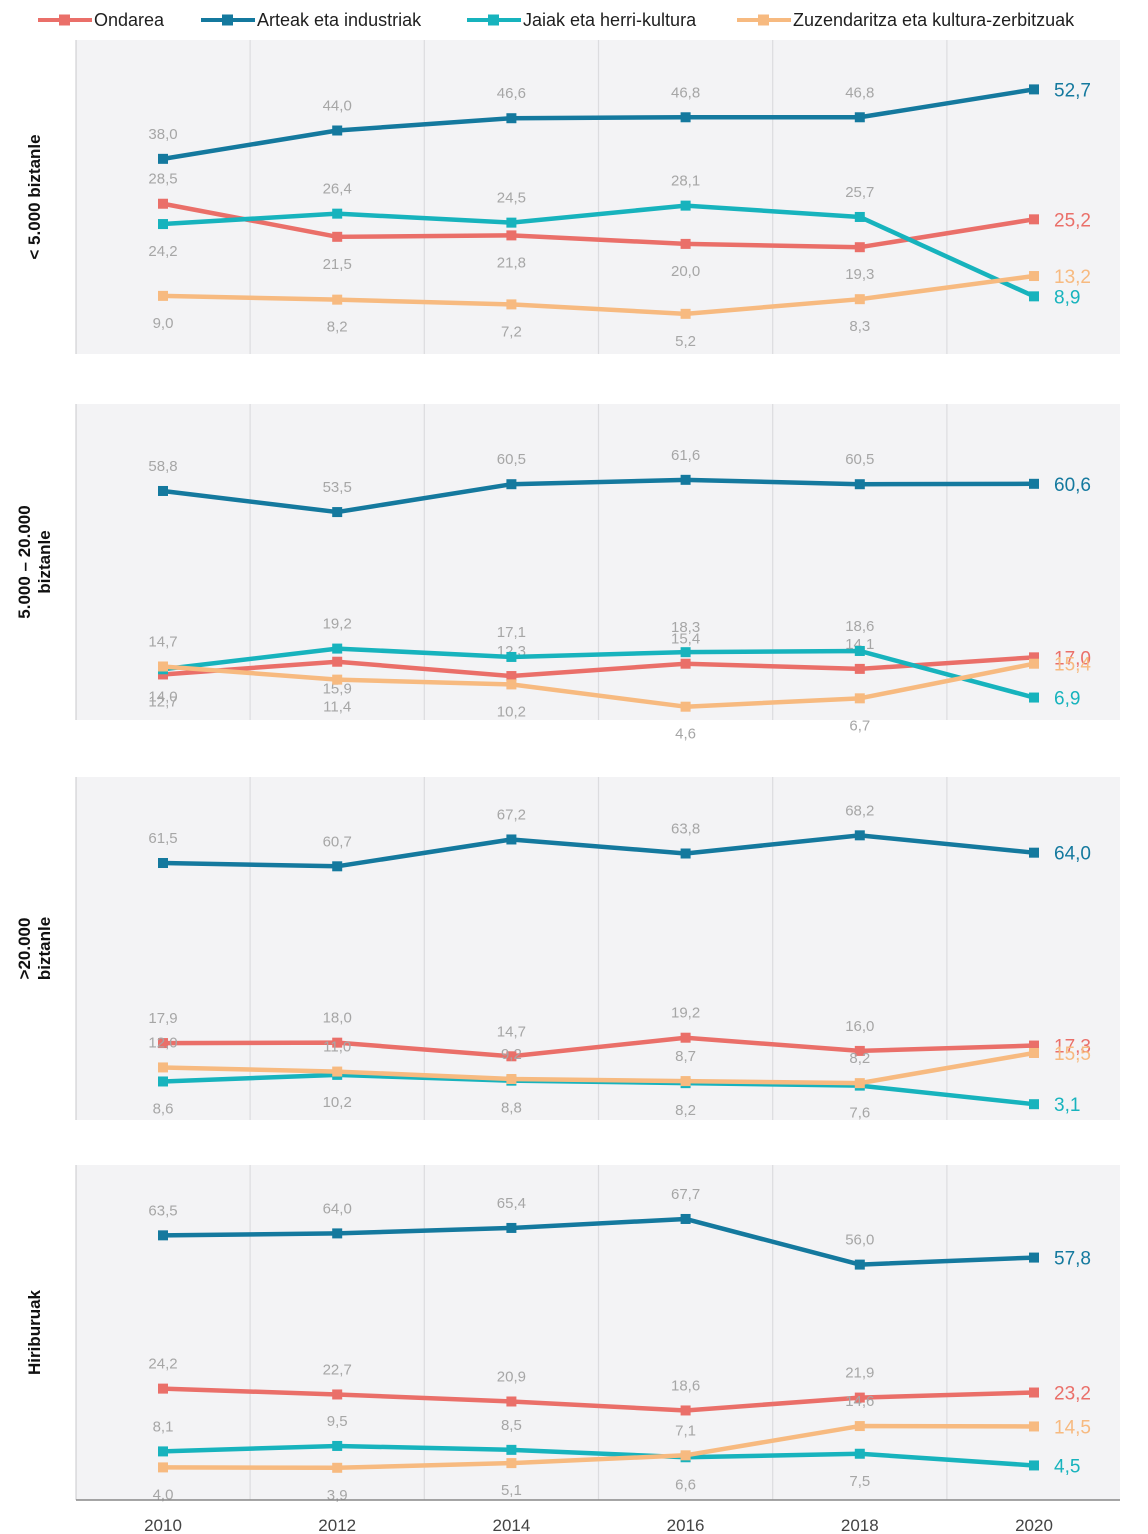 This screenshot has width=1148, height=1534. What do you see at coordinates (859, 1113) in the screenshot?
I see `data-value-label: 7,6` at bounding box center [859, 1113].